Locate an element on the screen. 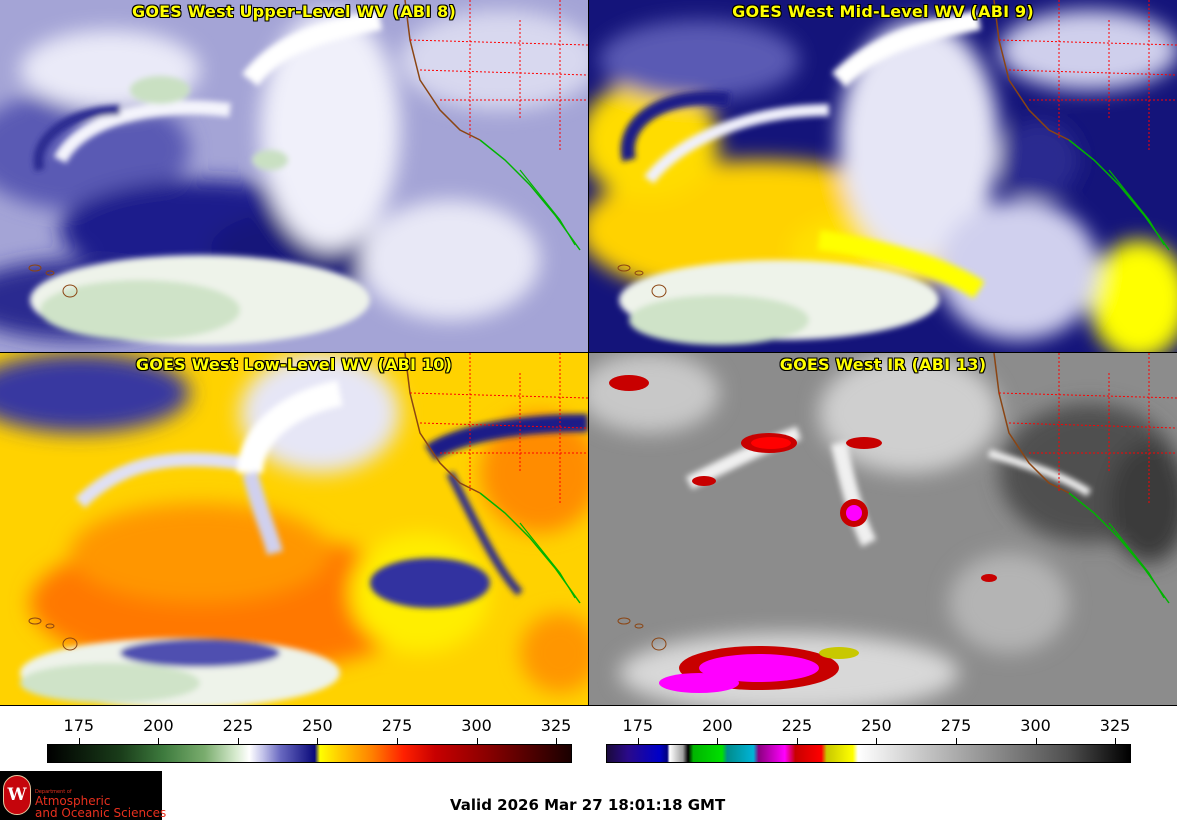 Image resolution: width=1177 pixels, height=820 pixels. ir-colorbar-ticks: 175 200 225 250 275 300 325 is located at coordinates (868, 730).